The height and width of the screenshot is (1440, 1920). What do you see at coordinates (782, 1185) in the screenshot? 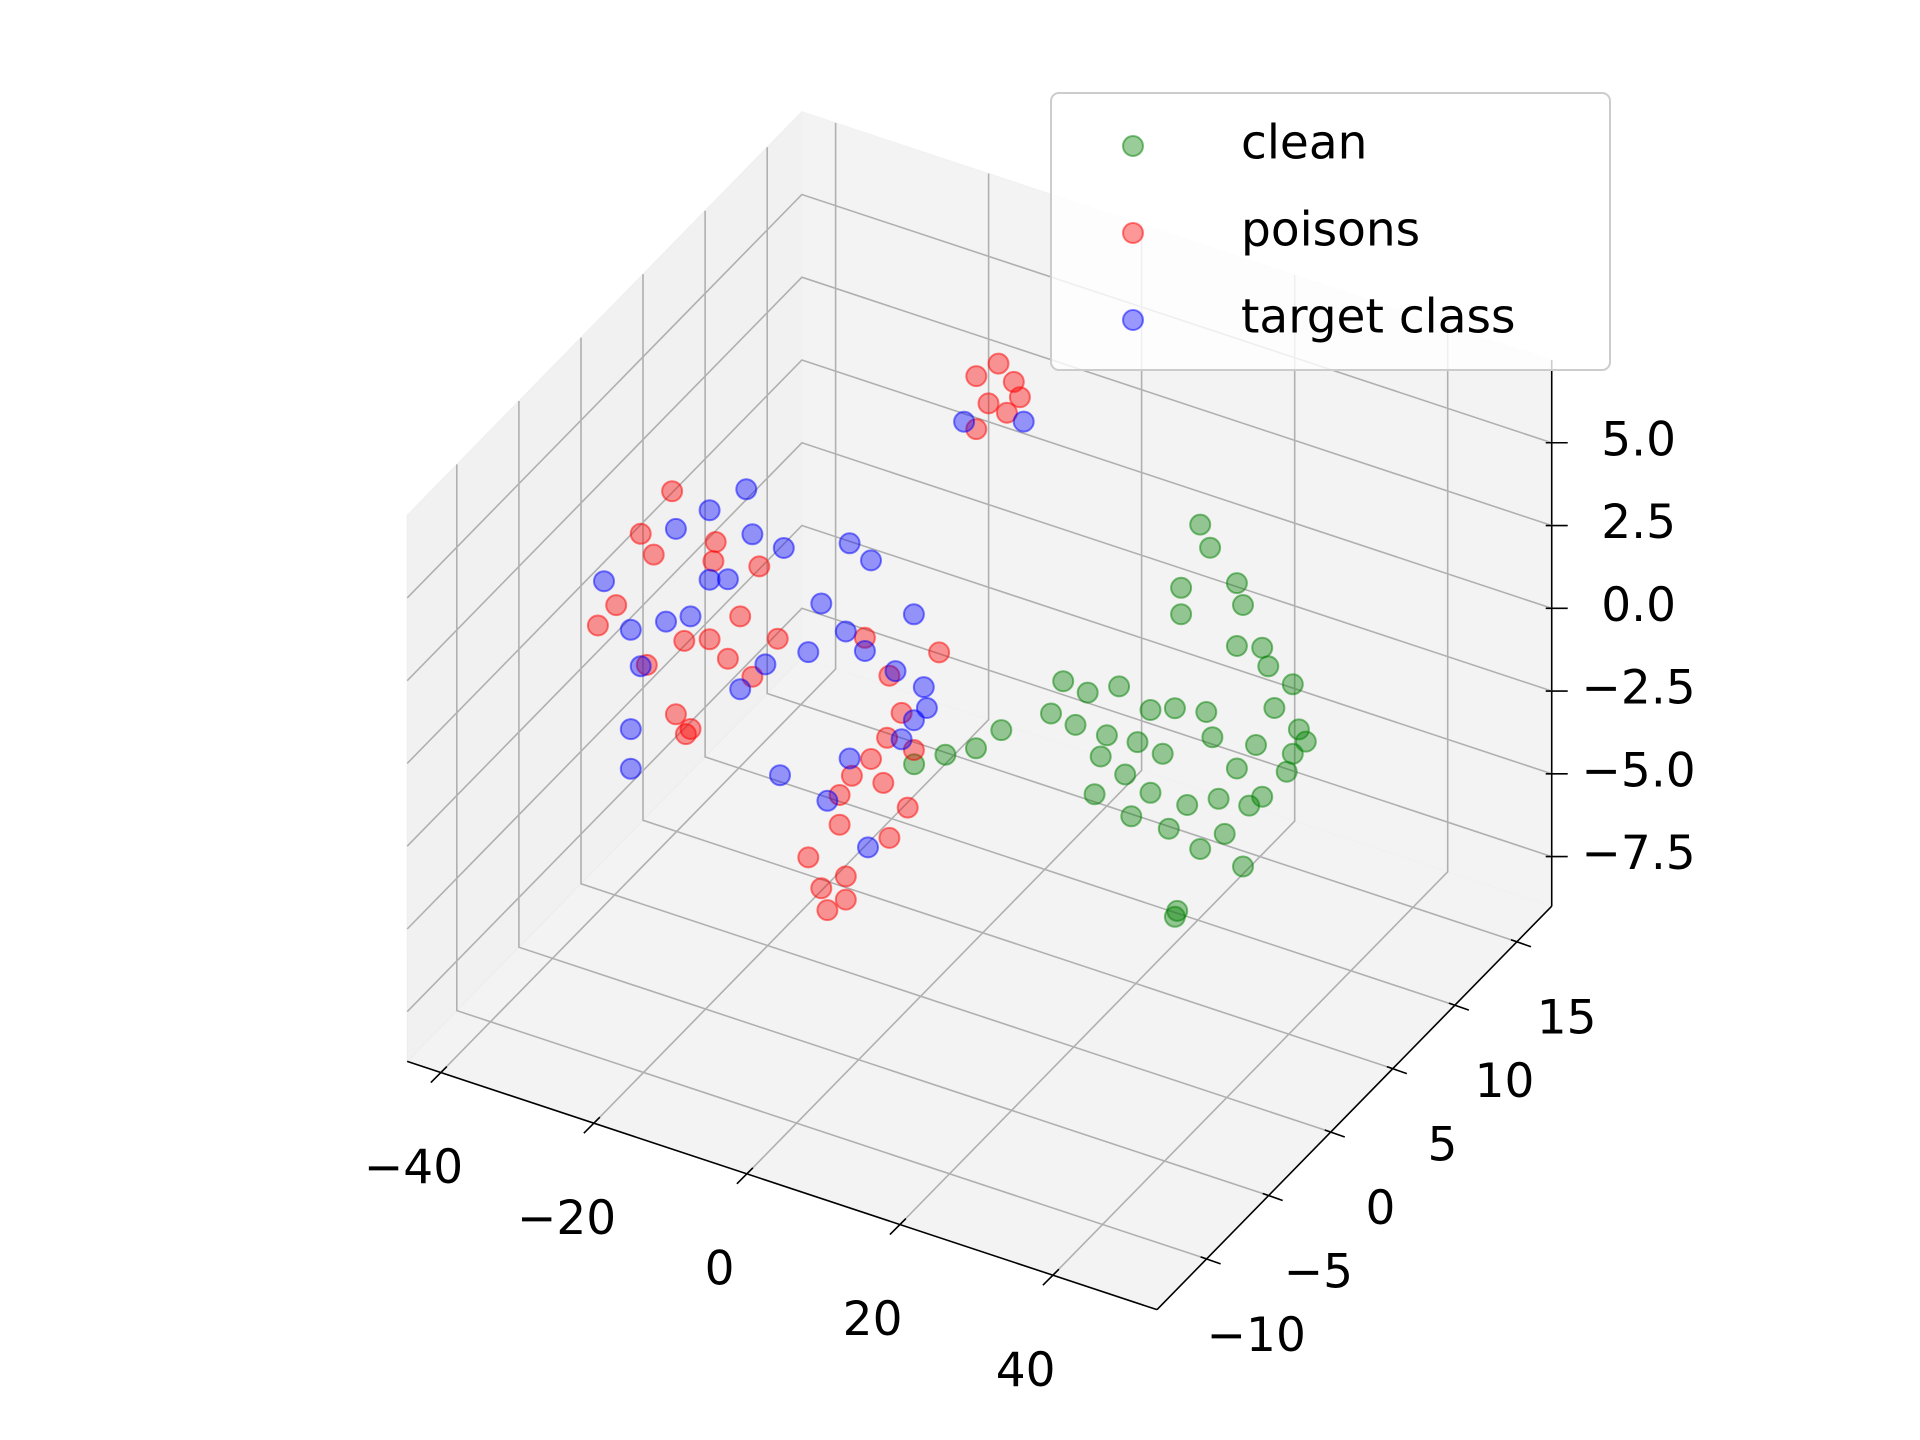
I see `x-axis-line` at bounding box center [782, 1185].